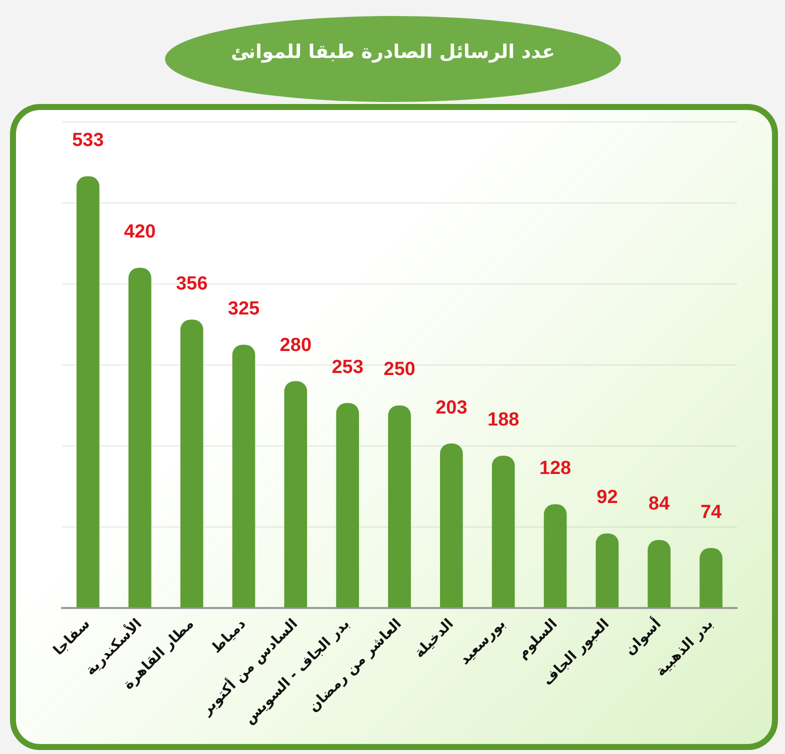 This screenshot has width=785, height=754. I want to click on x-tick-label: دمياط, so click(229, 636).